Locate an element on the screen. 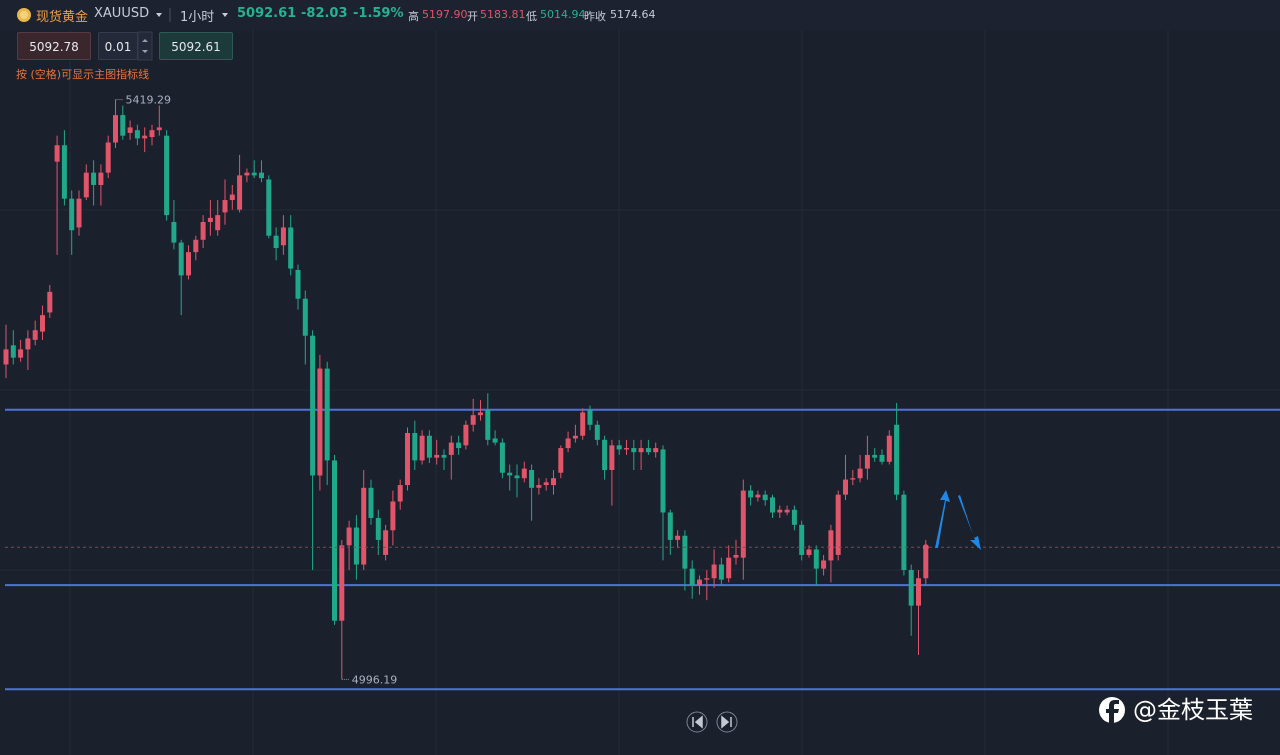 Image resolution: width=1280 pixels, height=755 pixels. next-icon is located at coordinates (726, 722).